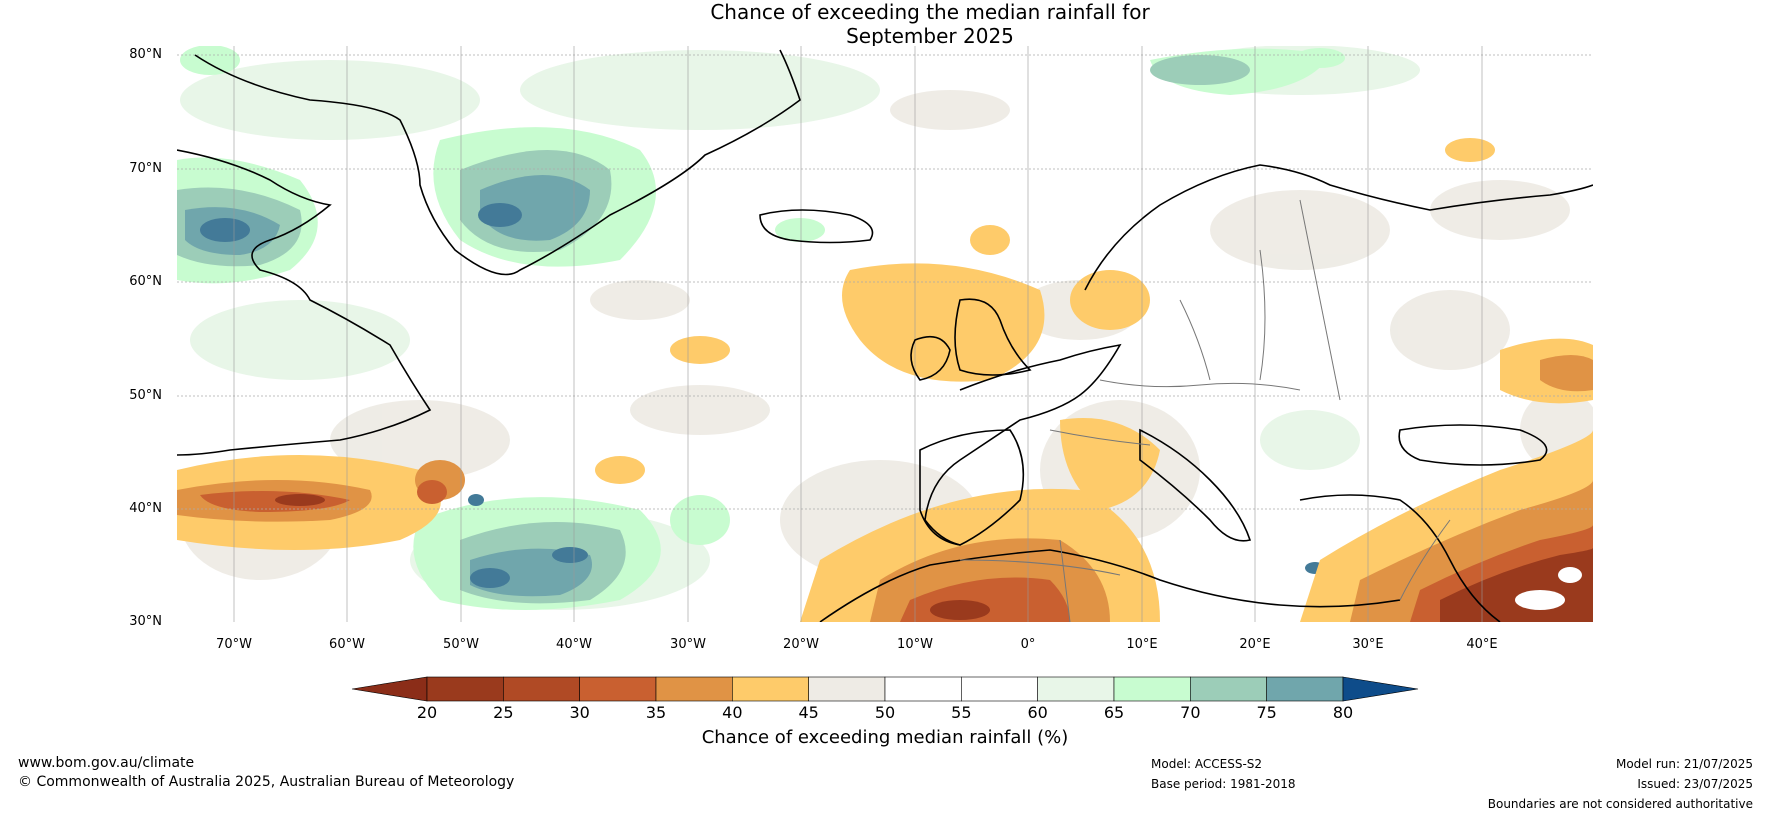  What do you see at coordinates (1223, 784) in the screenshot?
I see `footer-base-period: Base period: 1981-2018` at bounding box center [1223, 784].